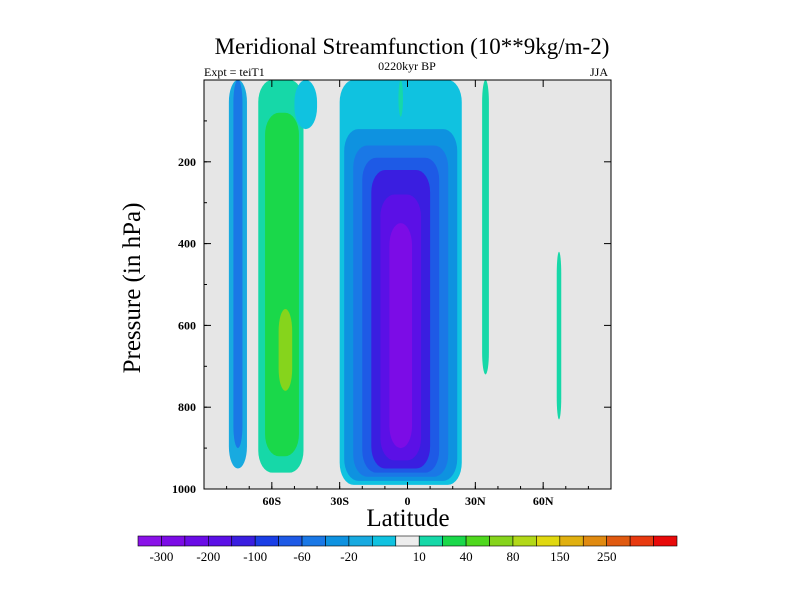 This screenshot has width=800, height=600. What do you see at coordinates (607, 556) in the screenshot?
I see `colorbar-label: 250` at bounding box center [607, 556].